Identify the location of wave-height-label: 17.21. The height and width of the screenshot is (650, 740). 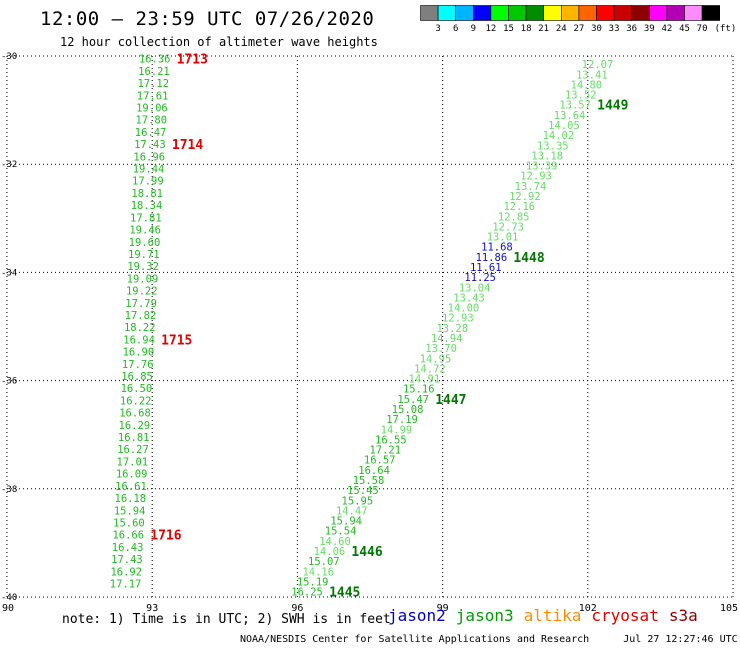
(385, 451).